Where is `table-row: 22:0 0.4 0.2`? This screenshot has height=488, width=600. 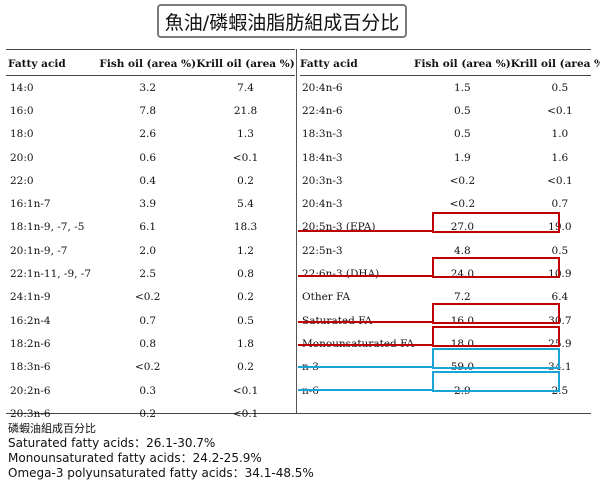
table-row: 22:0 0.4 0.2 is located at coordinates (151, 180).